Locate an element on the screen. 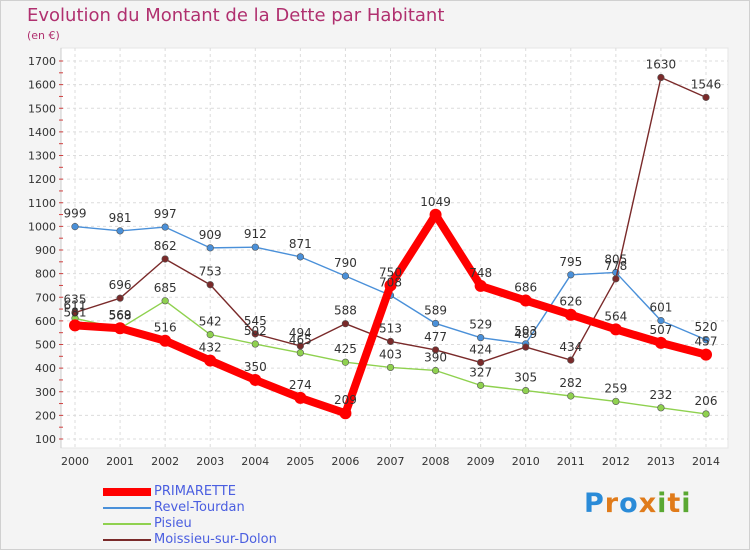 The image size is (750, 550). data-label: 494 is located at coordinates (300, 333).